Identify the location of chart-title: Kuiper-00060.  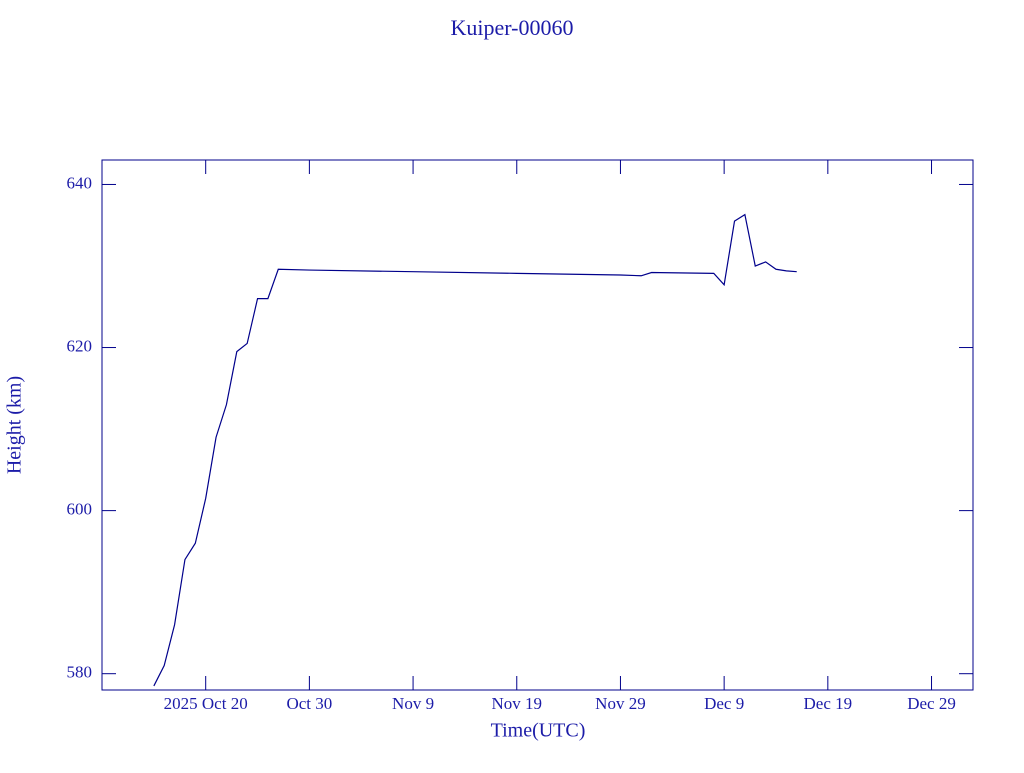
(512, 27).